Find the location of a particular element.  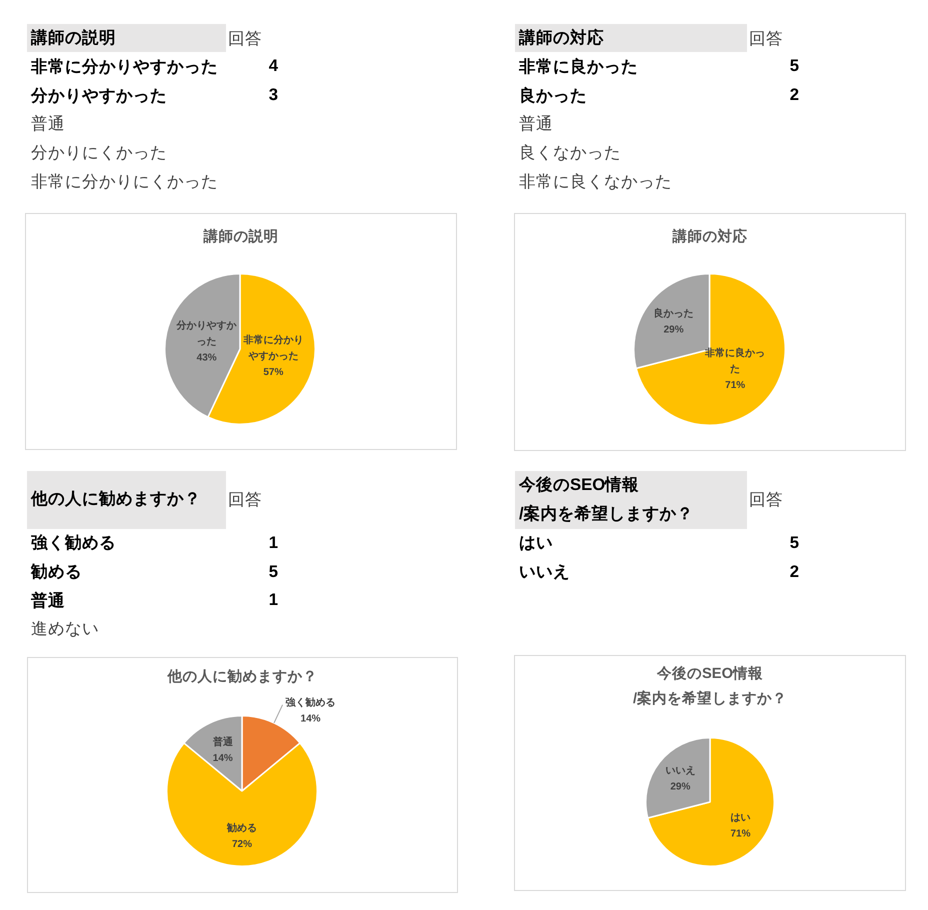

category-label: いいえ is located at coordinates (544, 572).